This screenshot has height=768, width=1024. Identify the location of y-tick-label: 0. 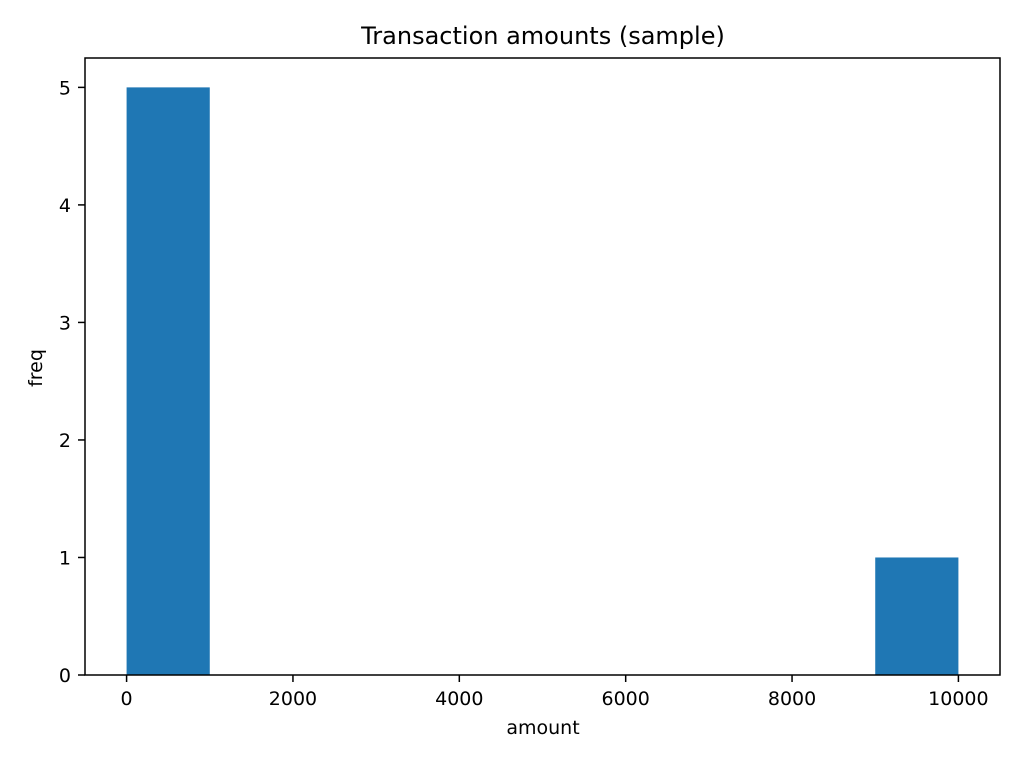
(65, 676).